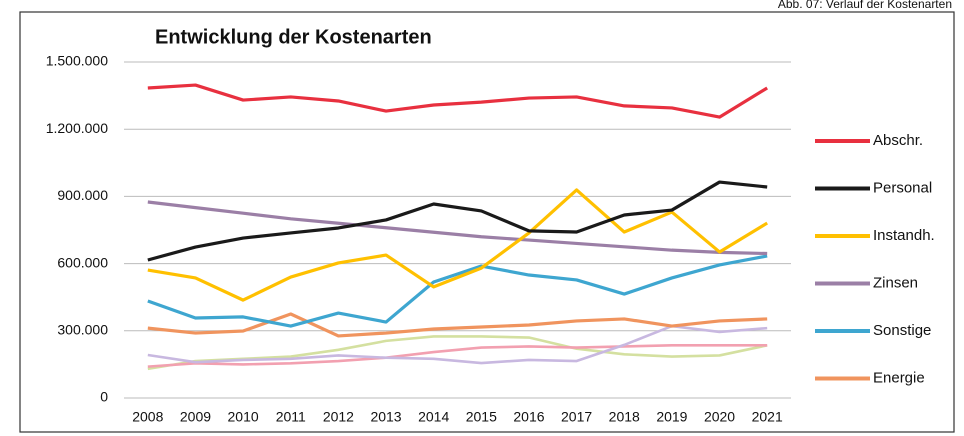  I want to click on x-tick-label: 2008, so click(147, 417).